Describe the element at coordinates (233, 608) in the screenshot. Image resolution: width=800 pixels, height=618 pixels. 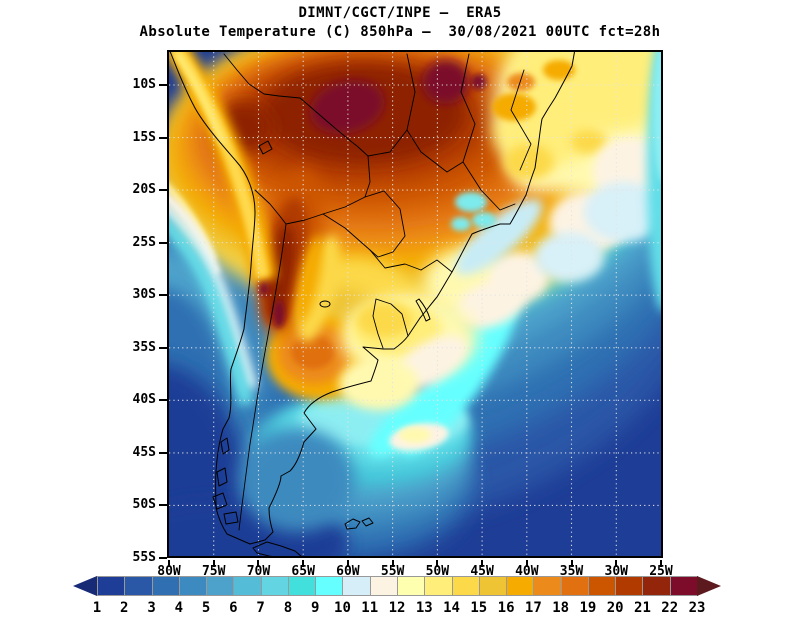
I see `colorbar-tick-label: 6` at that location.